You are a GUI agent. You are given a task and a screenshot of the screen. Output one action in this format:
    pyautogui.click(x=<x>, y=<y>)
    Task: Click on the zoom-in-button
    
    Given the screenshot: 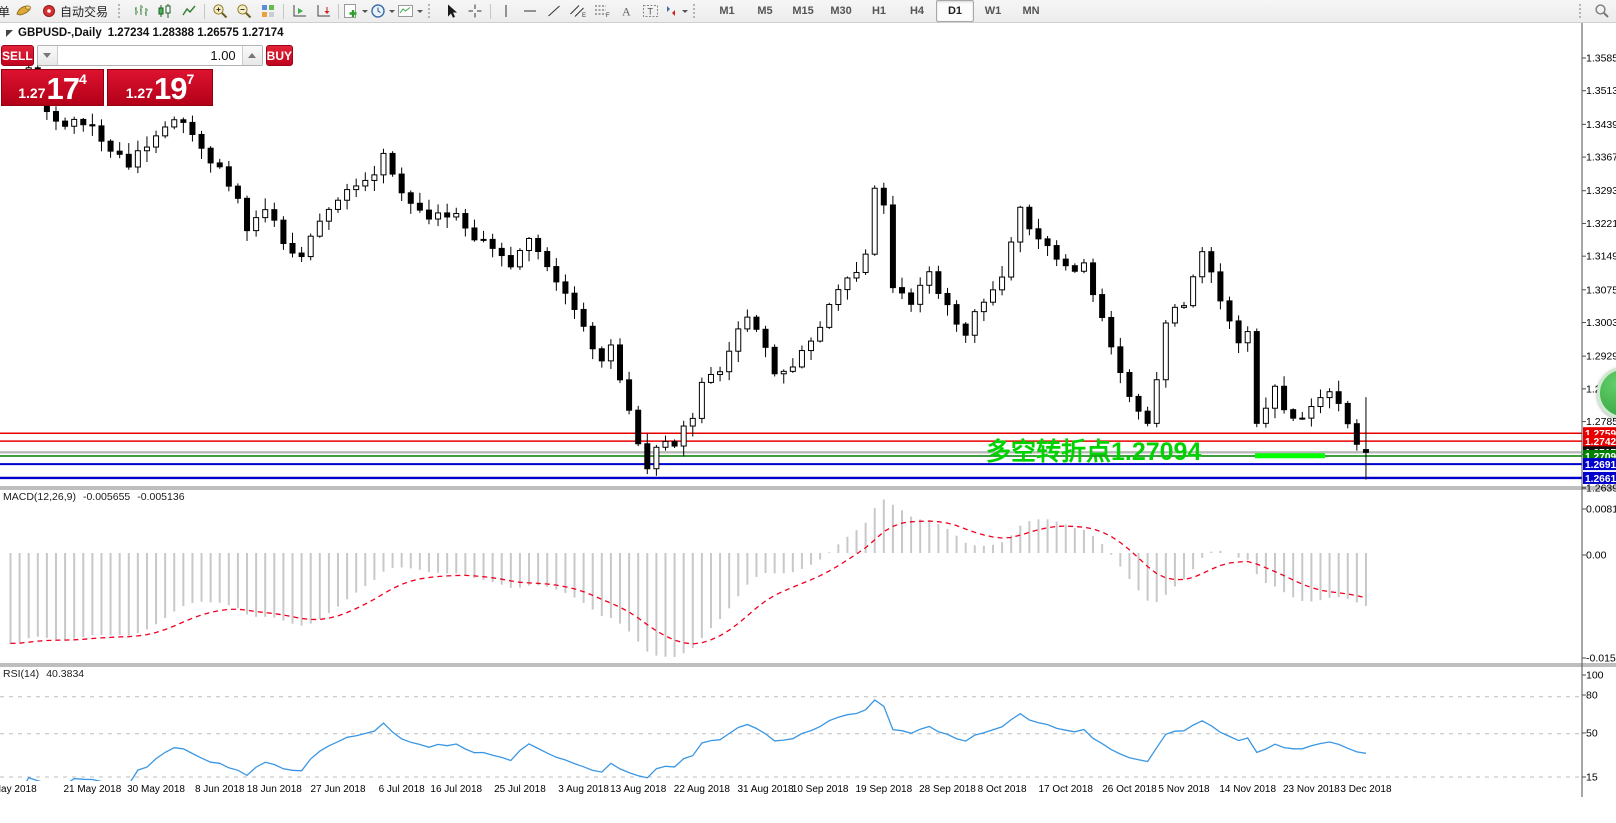 What is the action you would take?
    pyautogui.click(x=220, y=11)
    